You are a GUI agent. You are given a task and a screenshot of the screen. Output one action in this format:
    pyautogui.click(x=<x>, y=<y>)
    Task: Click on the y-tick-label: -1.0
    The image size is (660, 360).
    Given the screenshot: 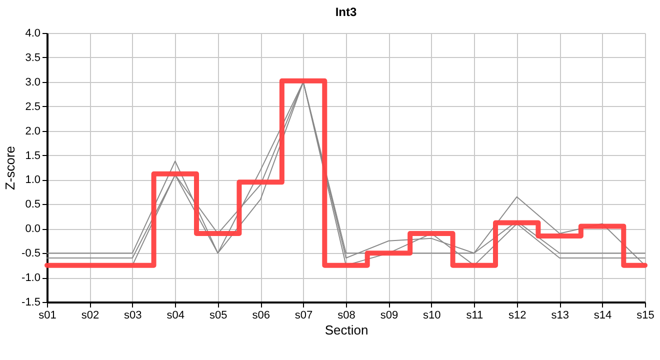 What is the action you would take?
    pyautogui.click(x=31, y=278)
    